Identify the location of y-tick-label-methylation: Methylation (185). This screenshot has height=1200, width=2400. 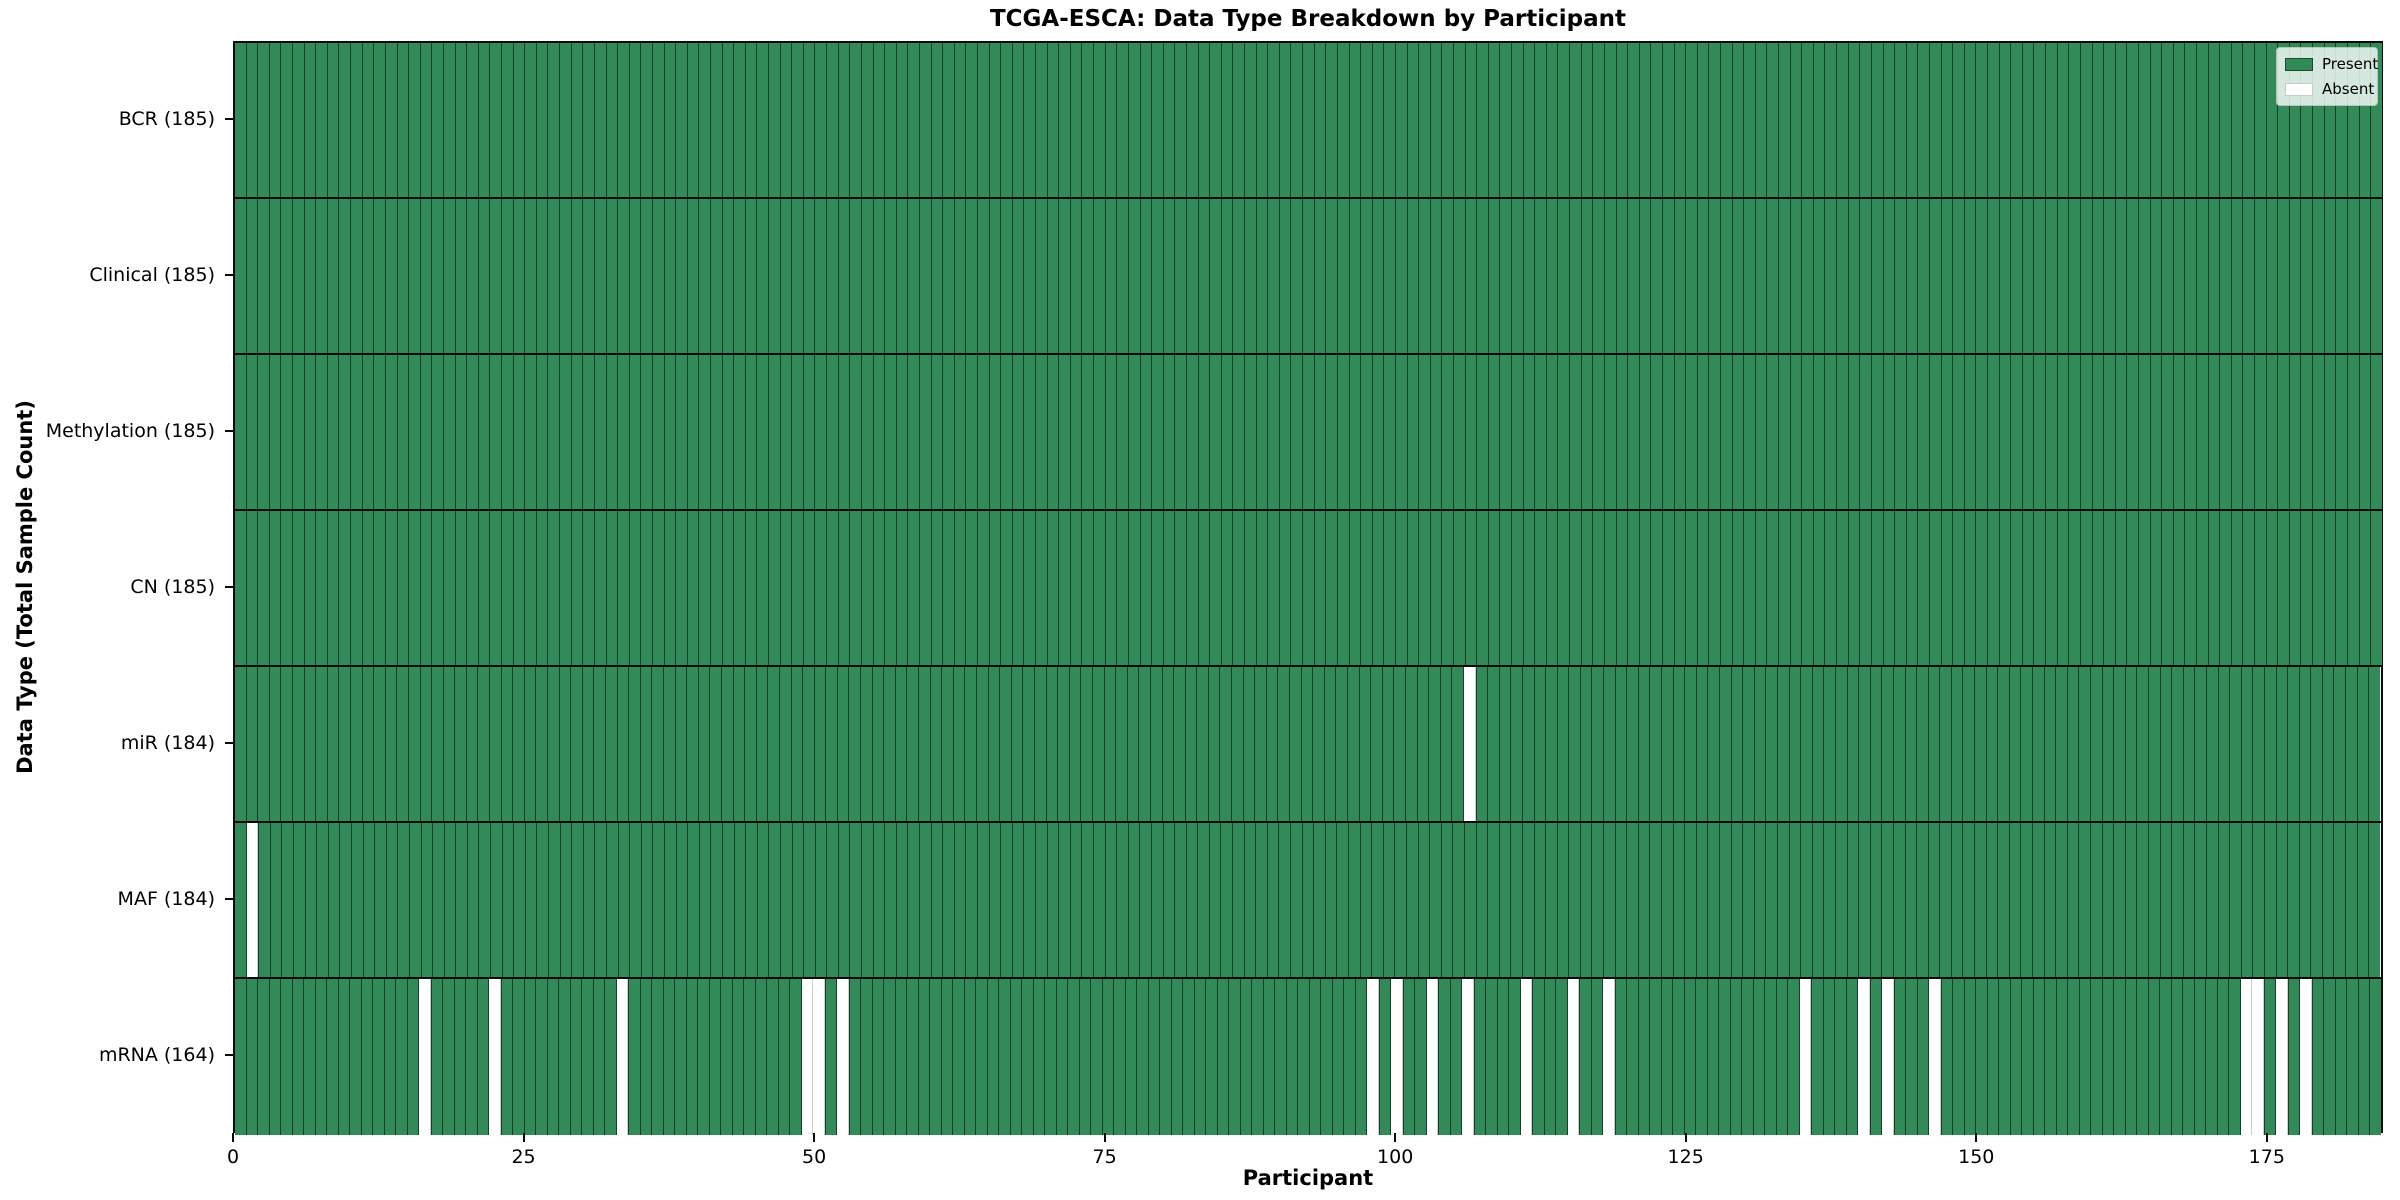
(130, 431).